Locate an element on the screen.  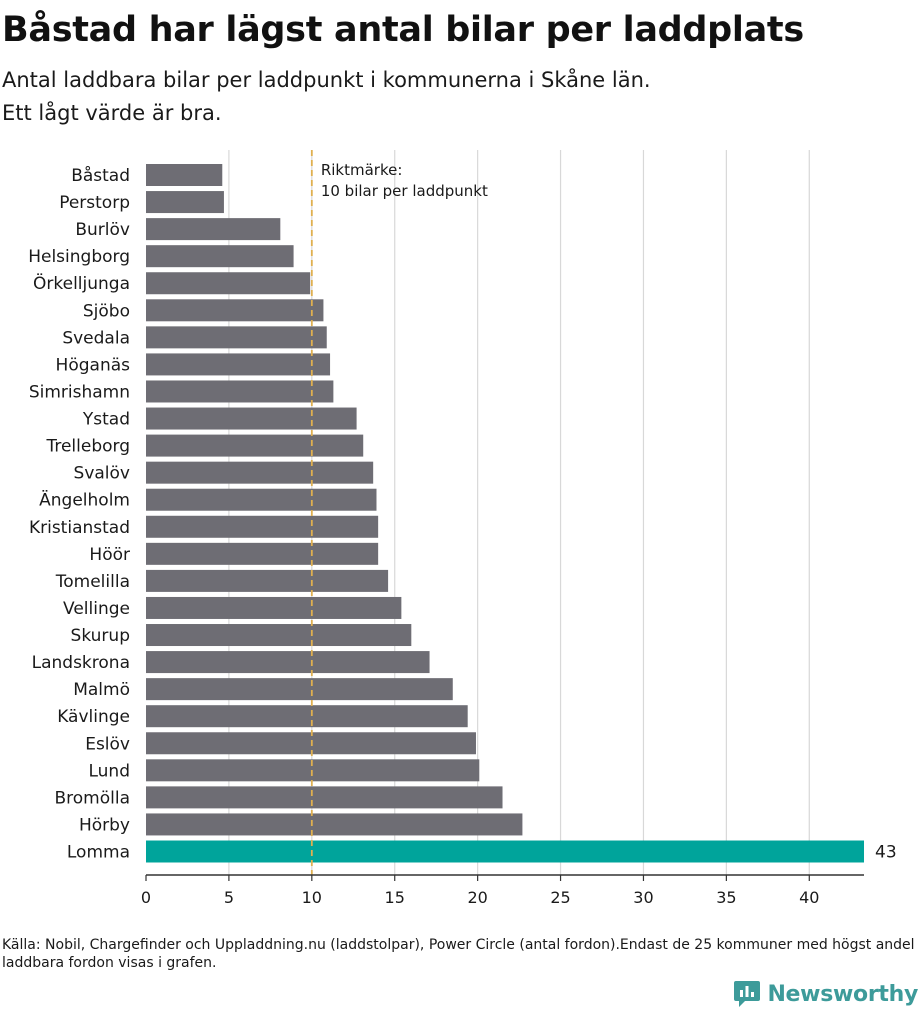
newsworthy-logo-icon is located at coordinates (747, 994).